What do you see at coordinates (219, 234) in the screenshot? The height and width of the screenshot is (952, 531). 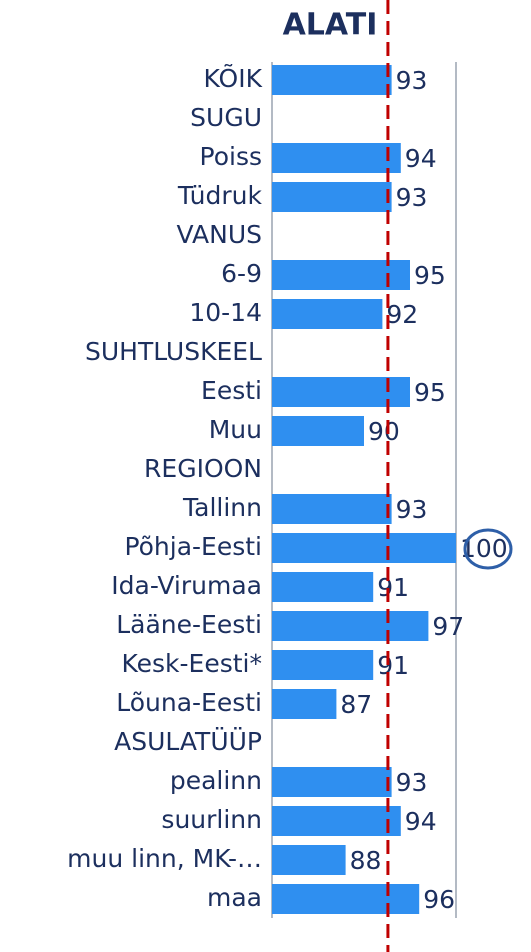 I see `category-label: VANUS` at bounding box center [219, 234].